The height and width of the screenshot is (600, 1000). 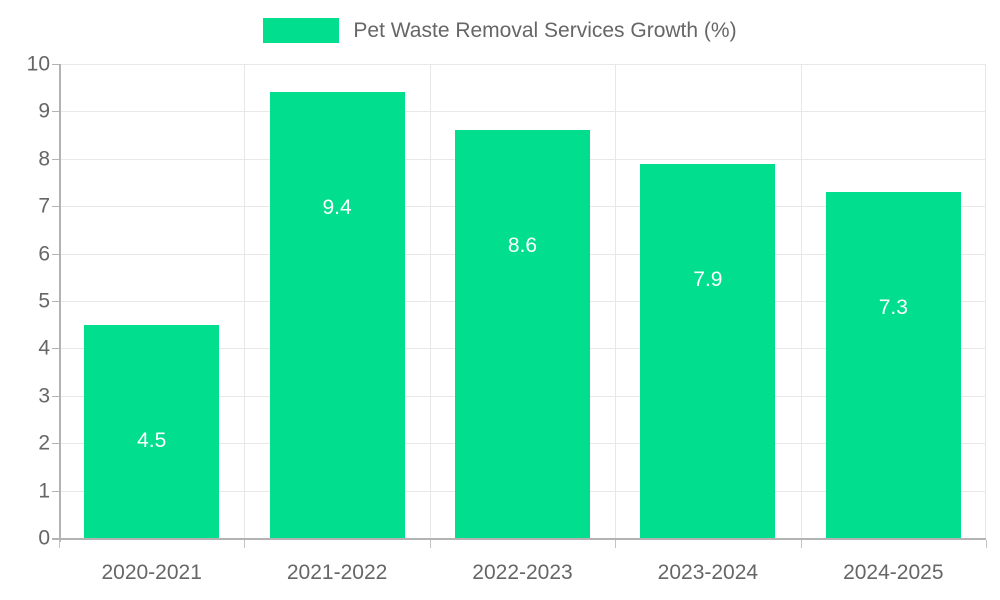 What do you see at coordinates (519, 539) in the screenshot?
I see `x-axis-line` at bounding box center [519, 539].